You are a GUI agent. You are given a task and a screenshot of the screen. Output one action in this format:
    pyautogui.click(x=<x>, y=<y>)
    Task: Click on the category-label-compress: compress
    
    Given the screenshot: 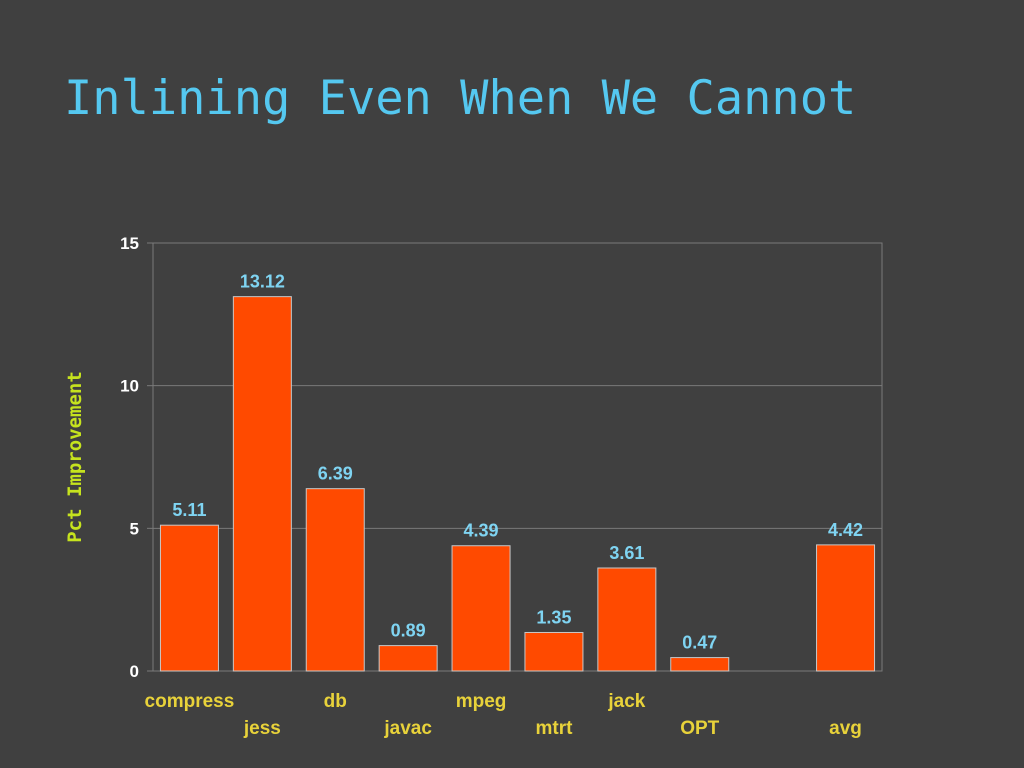 What is the action you would take?
    pyautogui.click(x=190, y=701)
    